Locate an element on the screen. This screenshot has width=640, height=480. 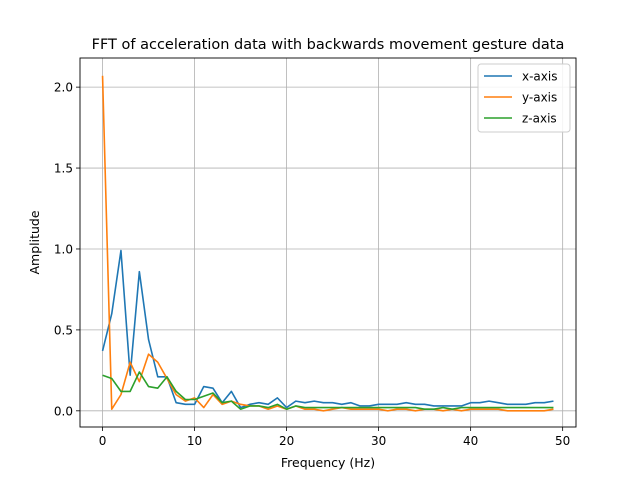
y-tick-label: 1.5 is located at coordinates (63, 169).